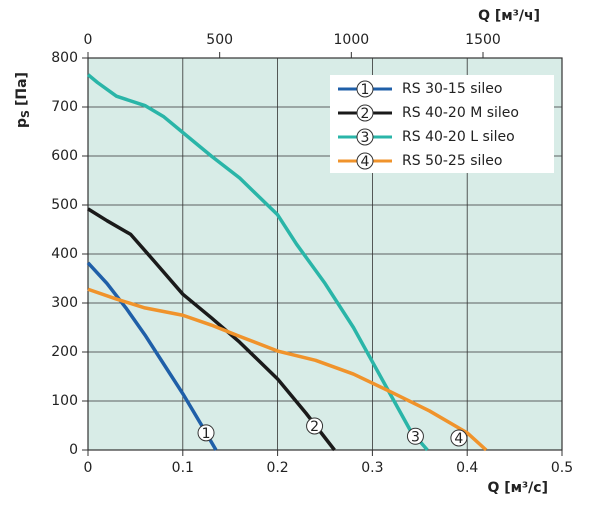 The width and height of the screenshot is (600, 513). What do you see at coordinates (219, 40) in the screenshot?
I see `x2-tick-label: 500` at bounding box center [219, 40].